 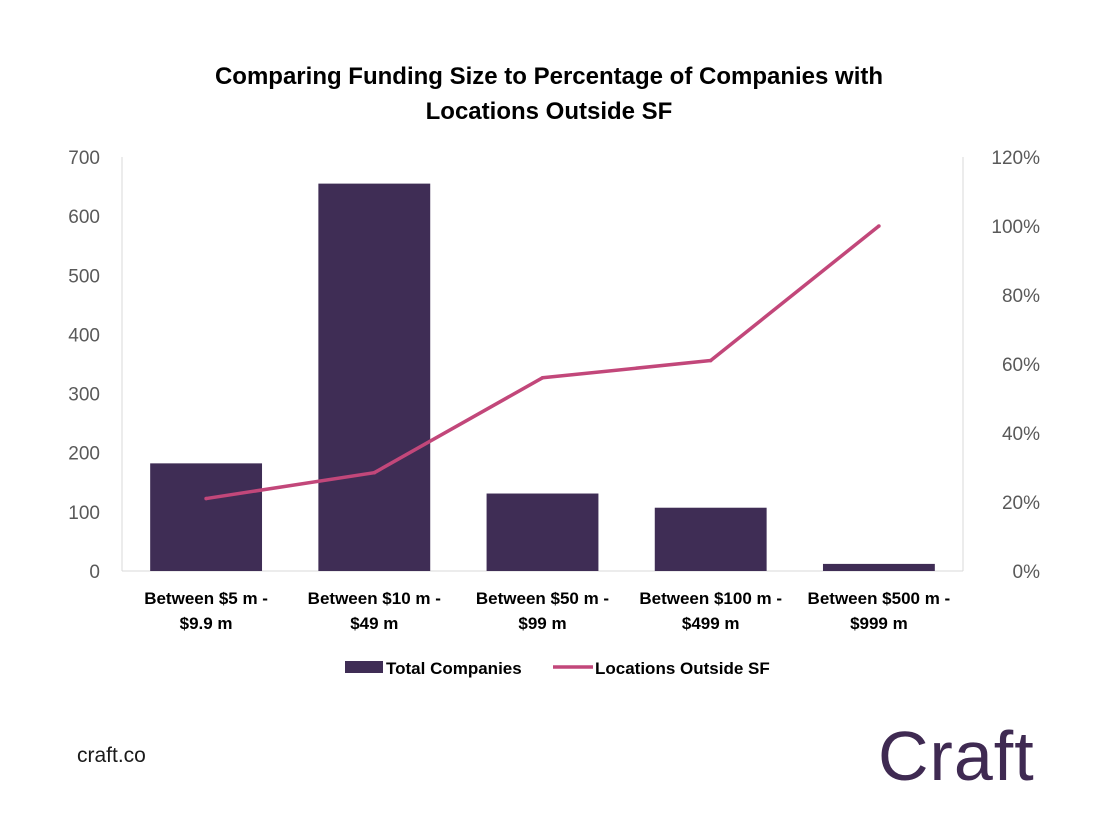 I want to click on x-tick-label: Between $10 m -, so click(x=374, y=598).